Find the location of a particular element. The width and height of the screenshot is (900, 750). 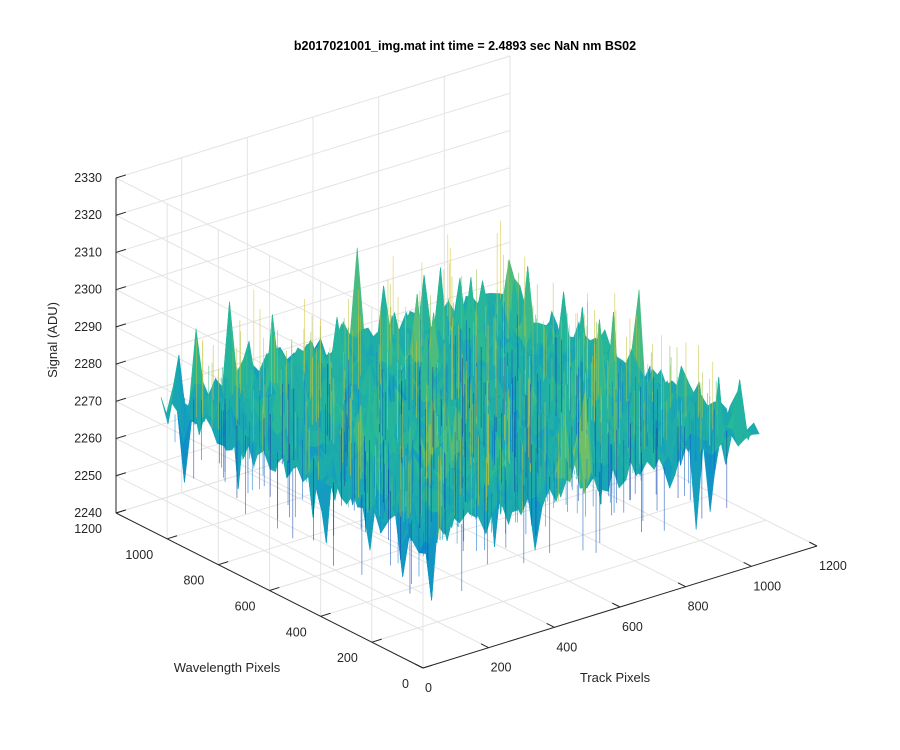

z-tick-label: 2310 is located at coordinates (88, 252).